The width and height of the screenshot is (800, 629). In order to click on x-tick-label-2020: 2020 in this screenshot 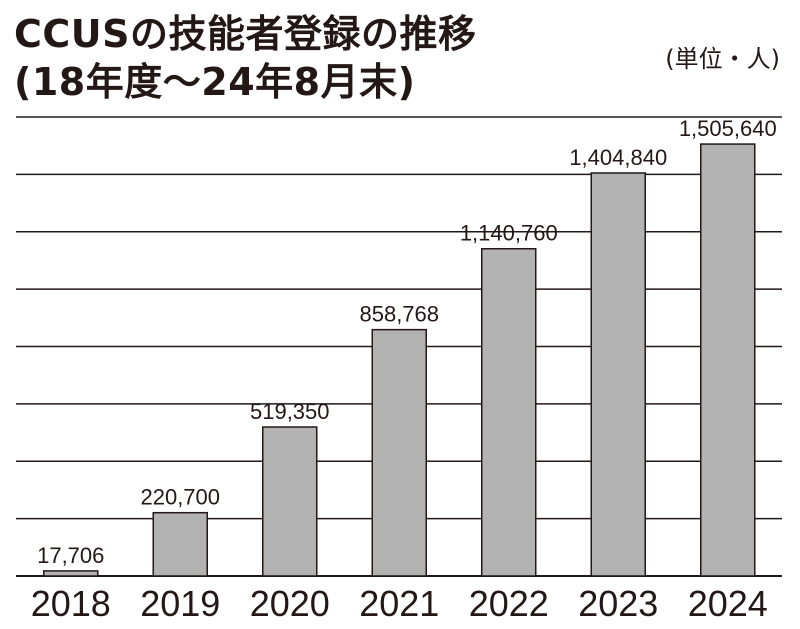, I will do `click(290, 603)`.